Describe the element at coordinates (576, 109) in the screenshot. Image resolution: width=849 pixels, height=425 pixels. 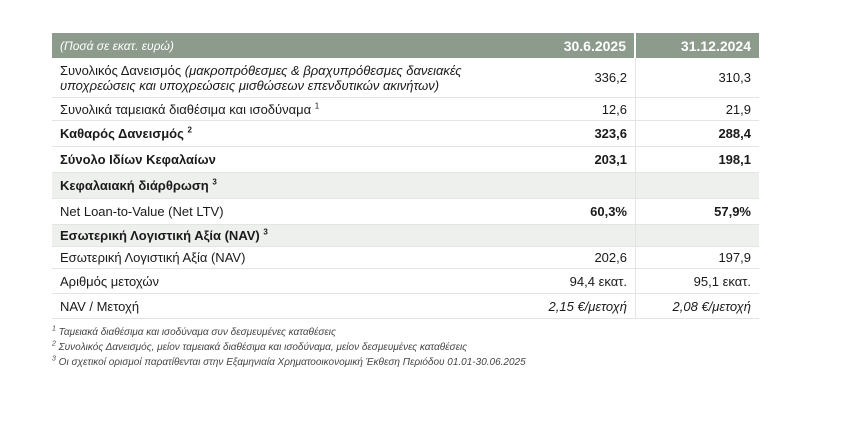
I see `row-value-2025: 12,6` at that location.